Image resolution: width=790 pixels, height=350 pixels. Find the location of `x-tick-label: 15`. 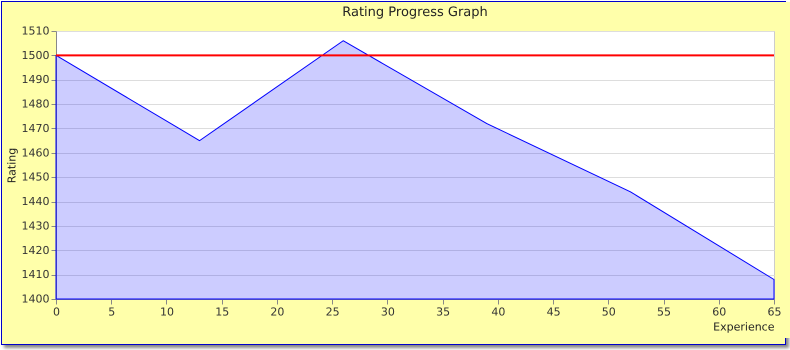

x-tick-label: 15 is located at coordinates (222, 312).